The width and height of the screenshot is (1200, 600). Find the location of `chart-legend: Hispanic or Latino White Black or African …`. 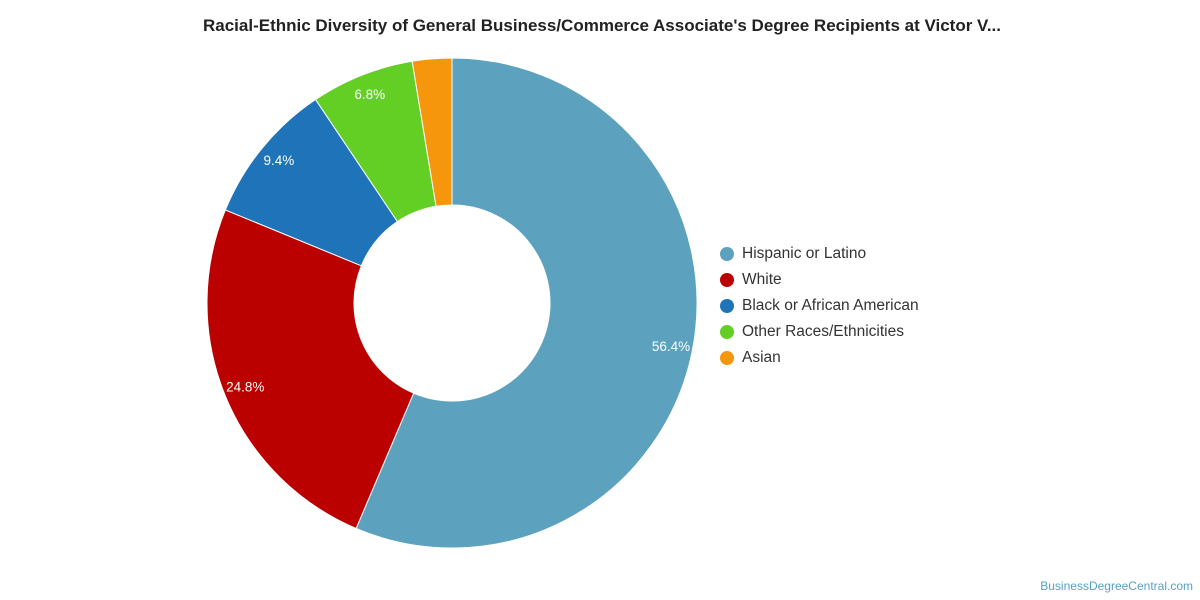

chart-legend: Hispanic or Latino White Black or African … is located at coordinates (819, 306).